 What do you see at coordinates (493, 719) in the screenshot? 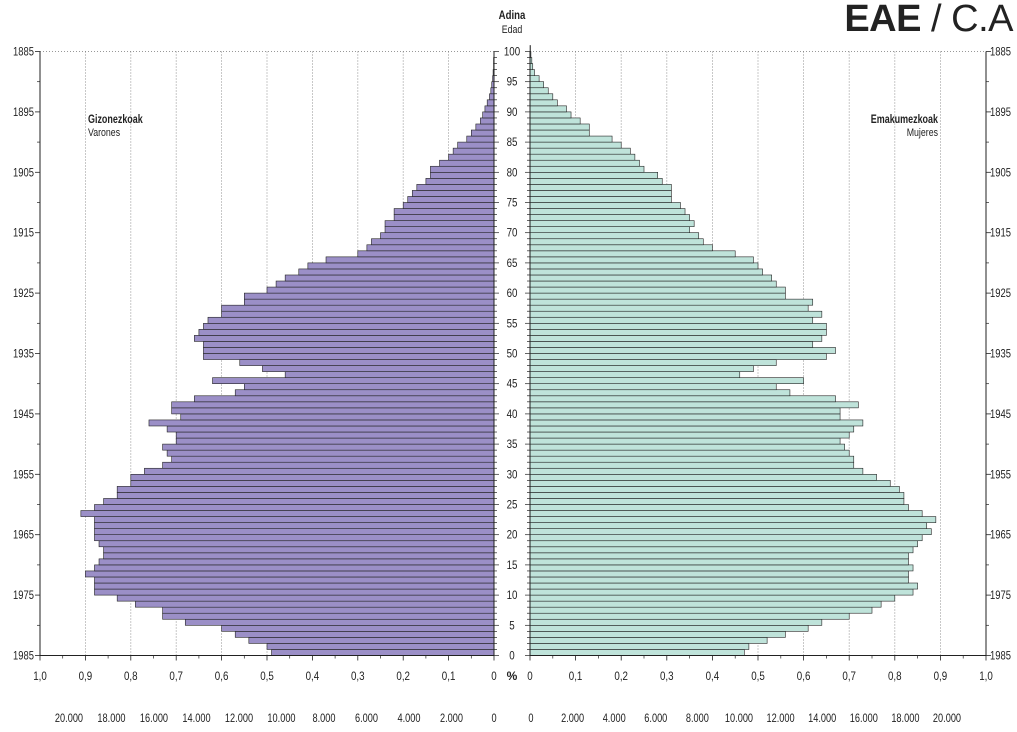
I see `abs-tick-label-left: 0` at bounding box center [493, 719].